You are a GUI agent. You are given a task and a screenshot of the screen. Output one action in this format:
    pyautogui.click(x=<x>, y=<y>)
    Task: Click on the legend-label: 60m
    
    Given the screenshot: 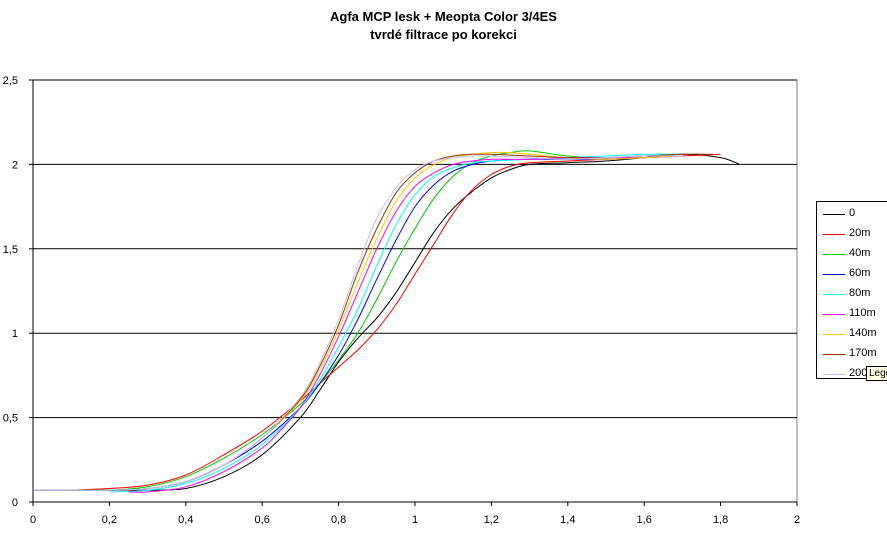 What is the action you would take?
    pyautogui.click(x=860, y=273)
    